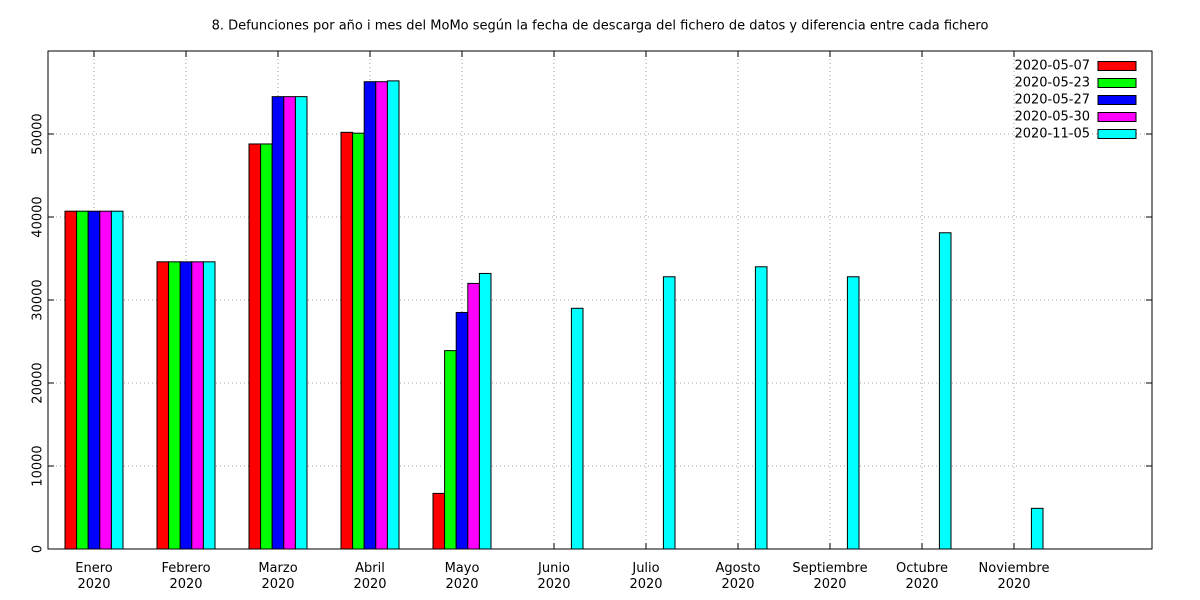 The height and width of the screenshot is (600, 1200). I want to click on y-tick-label: 30000, so click(38, 299).